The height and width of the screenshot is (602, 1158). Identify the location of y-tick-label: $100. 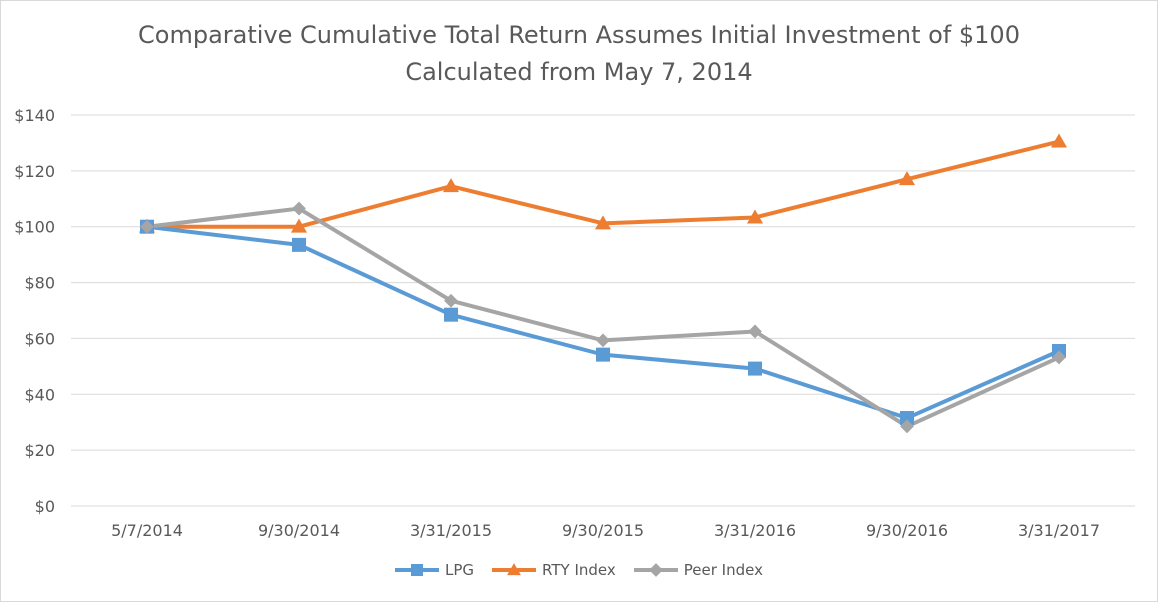
(34, 227).